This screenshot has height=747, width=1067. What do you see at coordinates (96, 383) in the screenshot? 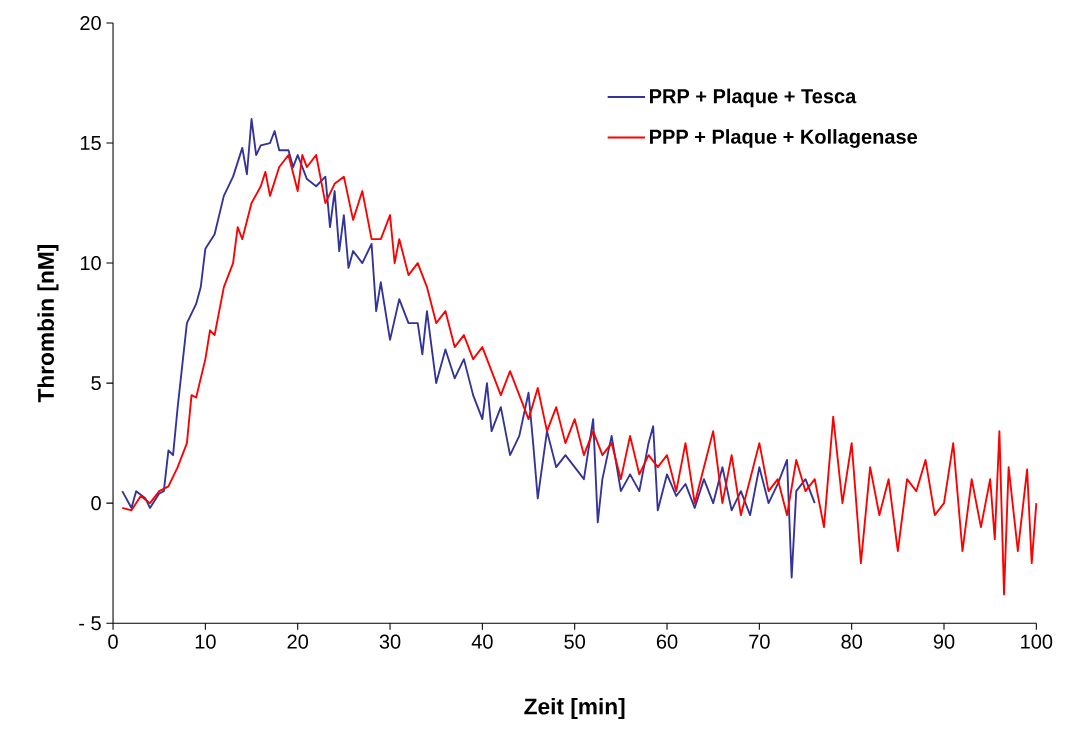
I see `y-tick-label: 5` at bounding box center [96, 383].